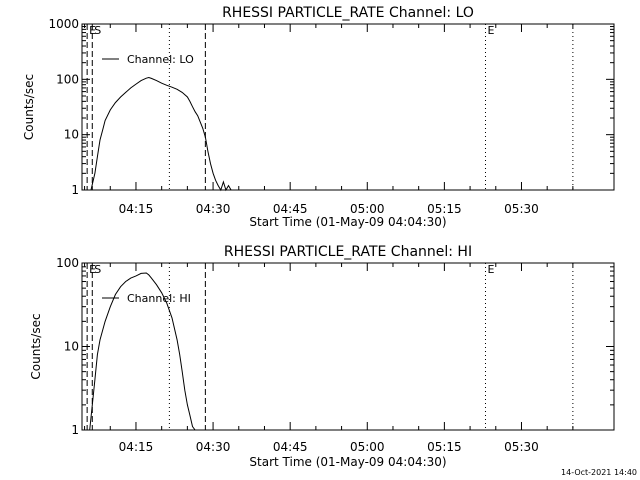 The image size is (640, 480). I want to click on y-tick-label: 1000, so click(63, 24).